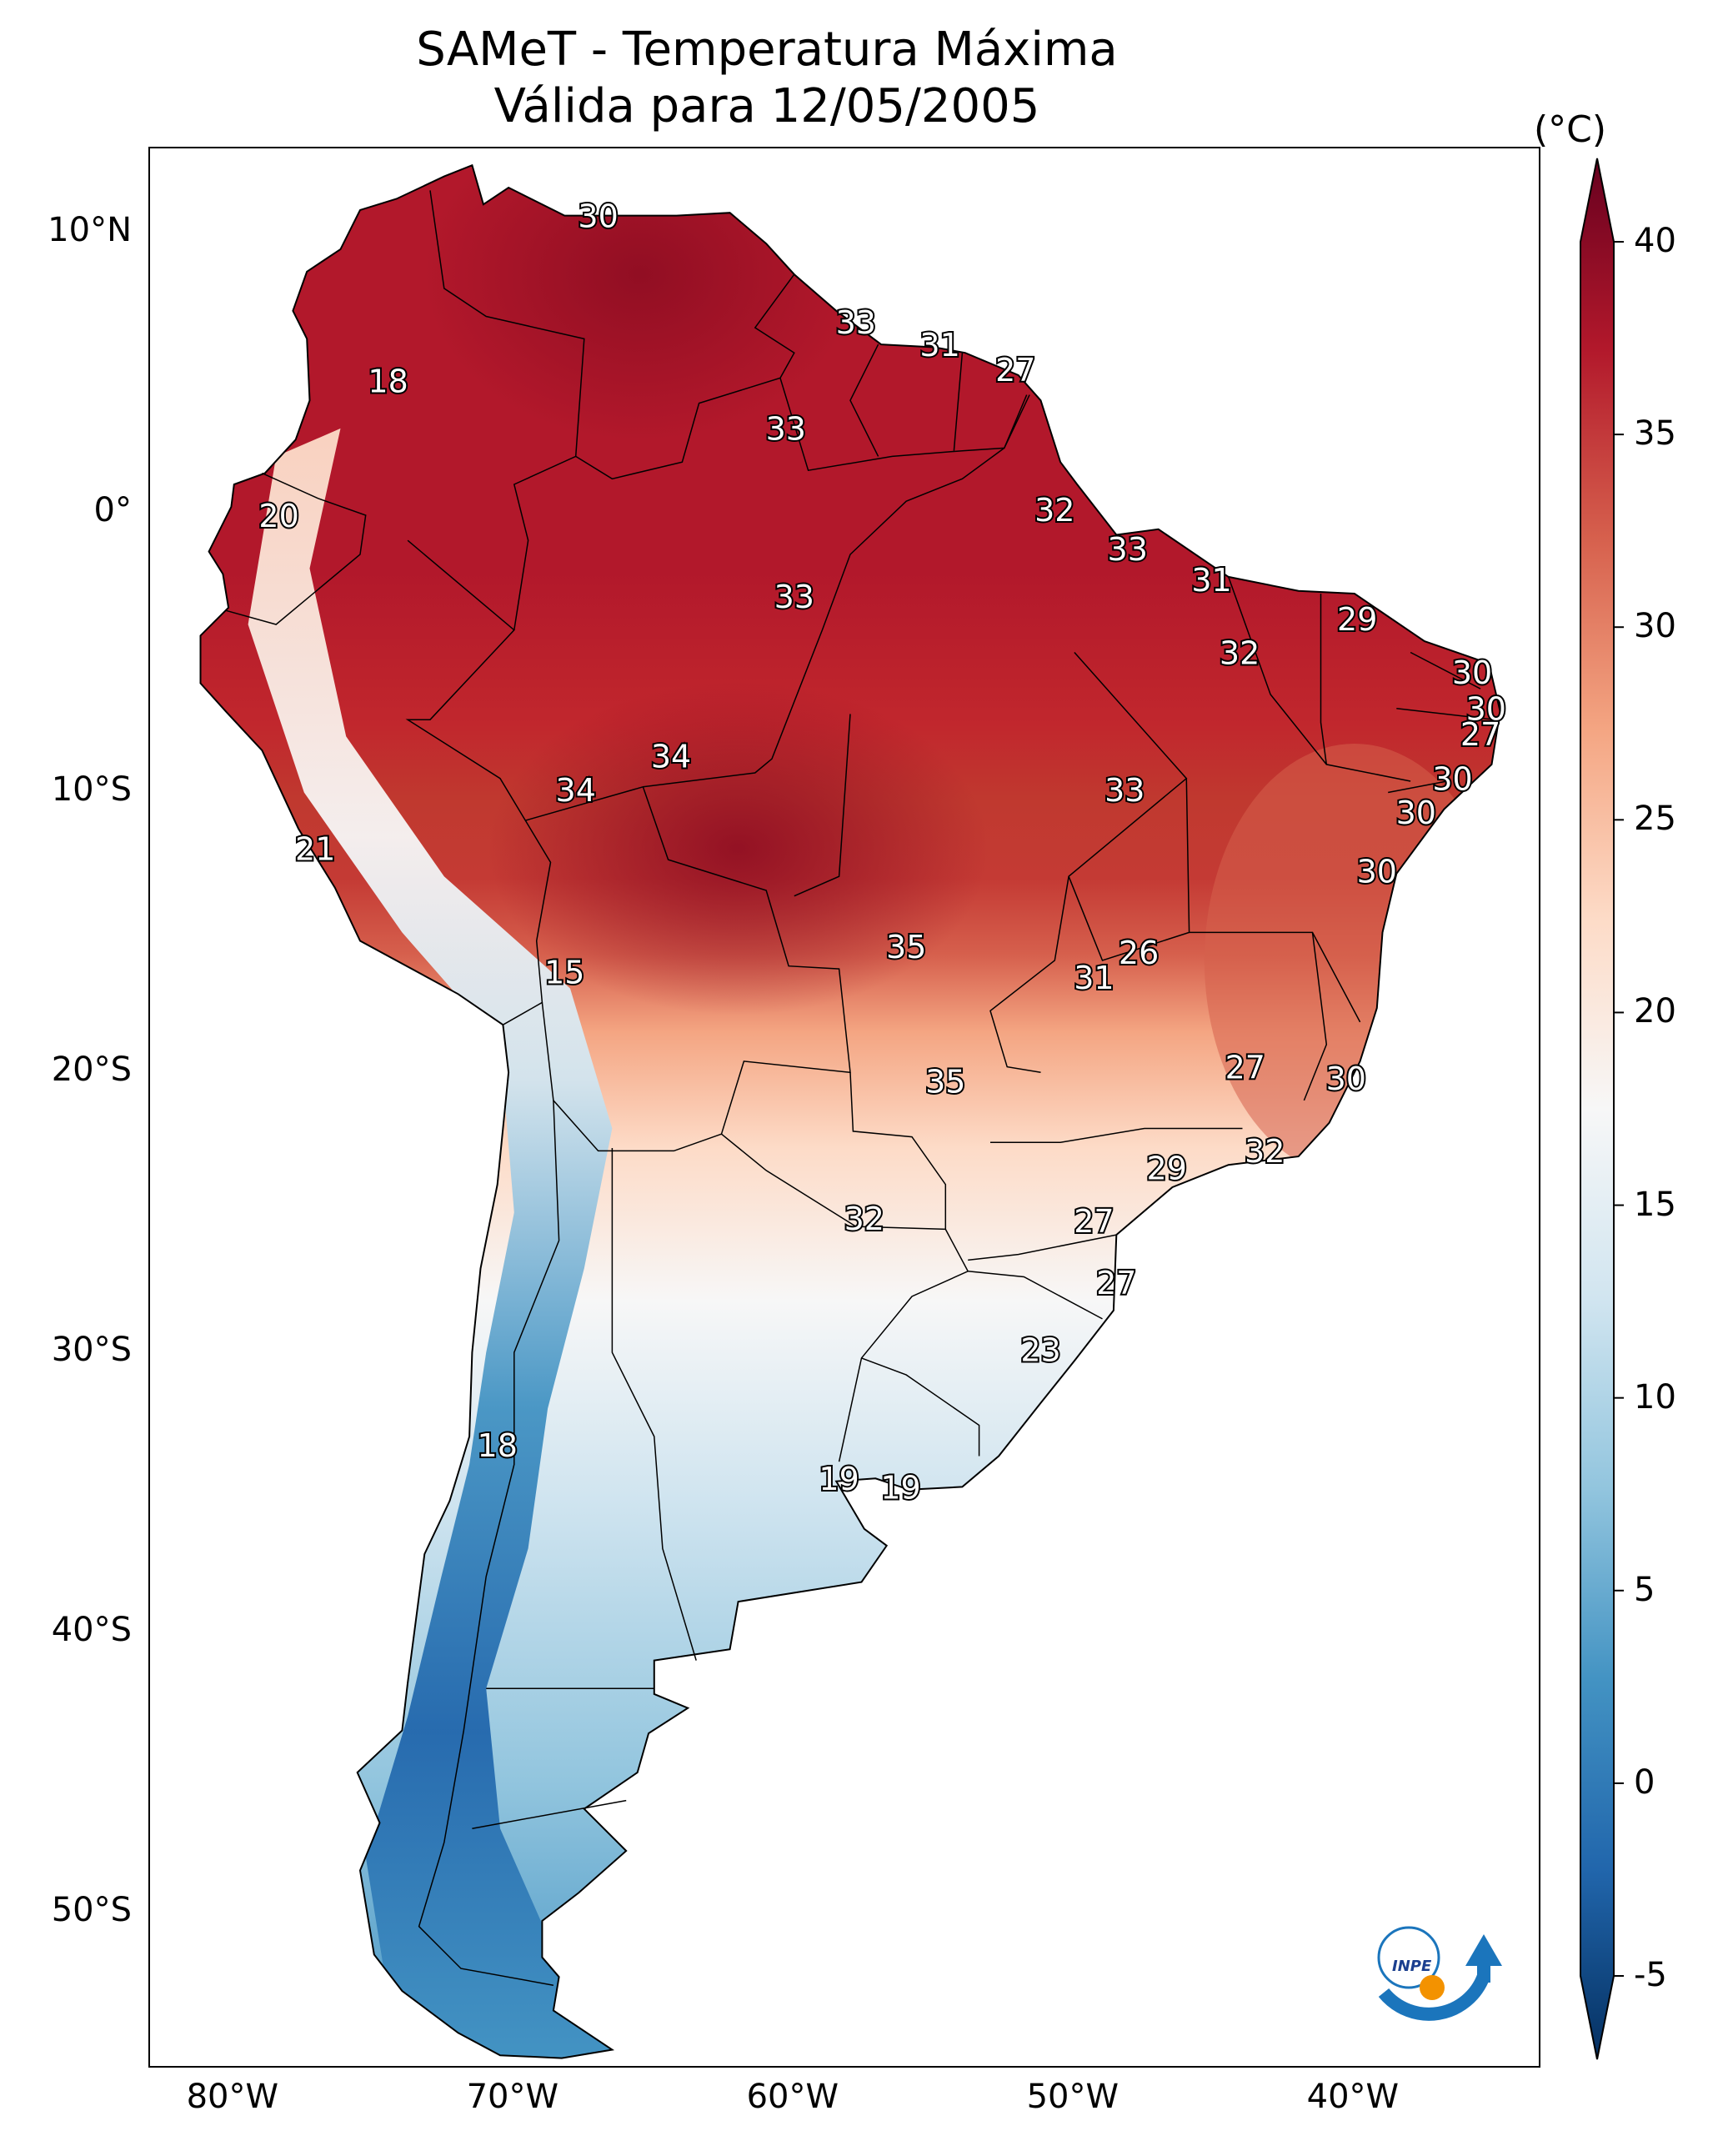 Image resolution: width=1723 pixels, height=2156 pixels. I want to click on map-subtitle: Válida para 12/05/2005, so click(767, 106).